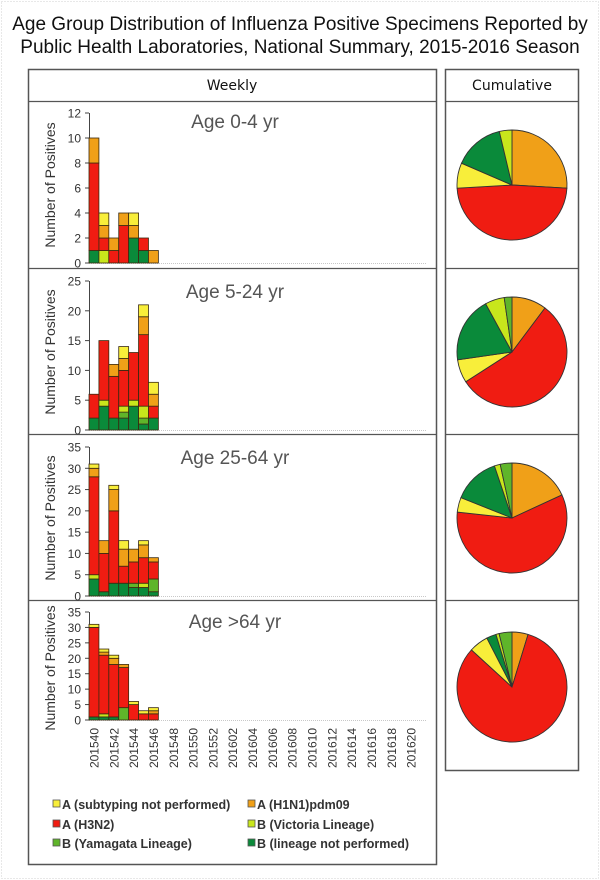 The width and height of the screenshot is (600, 880). Describe the element at coordinates (232, 86) in the screenshot. I see `weekly-header: Weekly` at that location.